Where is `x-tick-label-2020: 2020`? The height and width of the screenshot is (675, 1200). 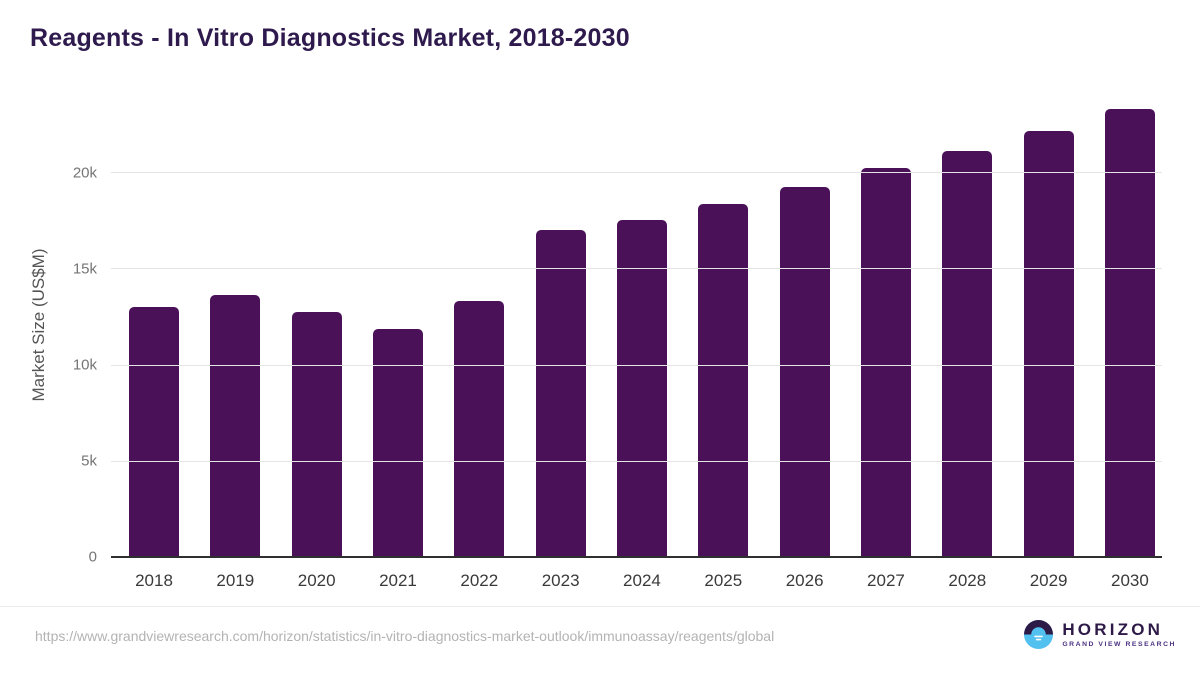 x-tick-label-2020: 2020 is located at coordinates (316, 580).